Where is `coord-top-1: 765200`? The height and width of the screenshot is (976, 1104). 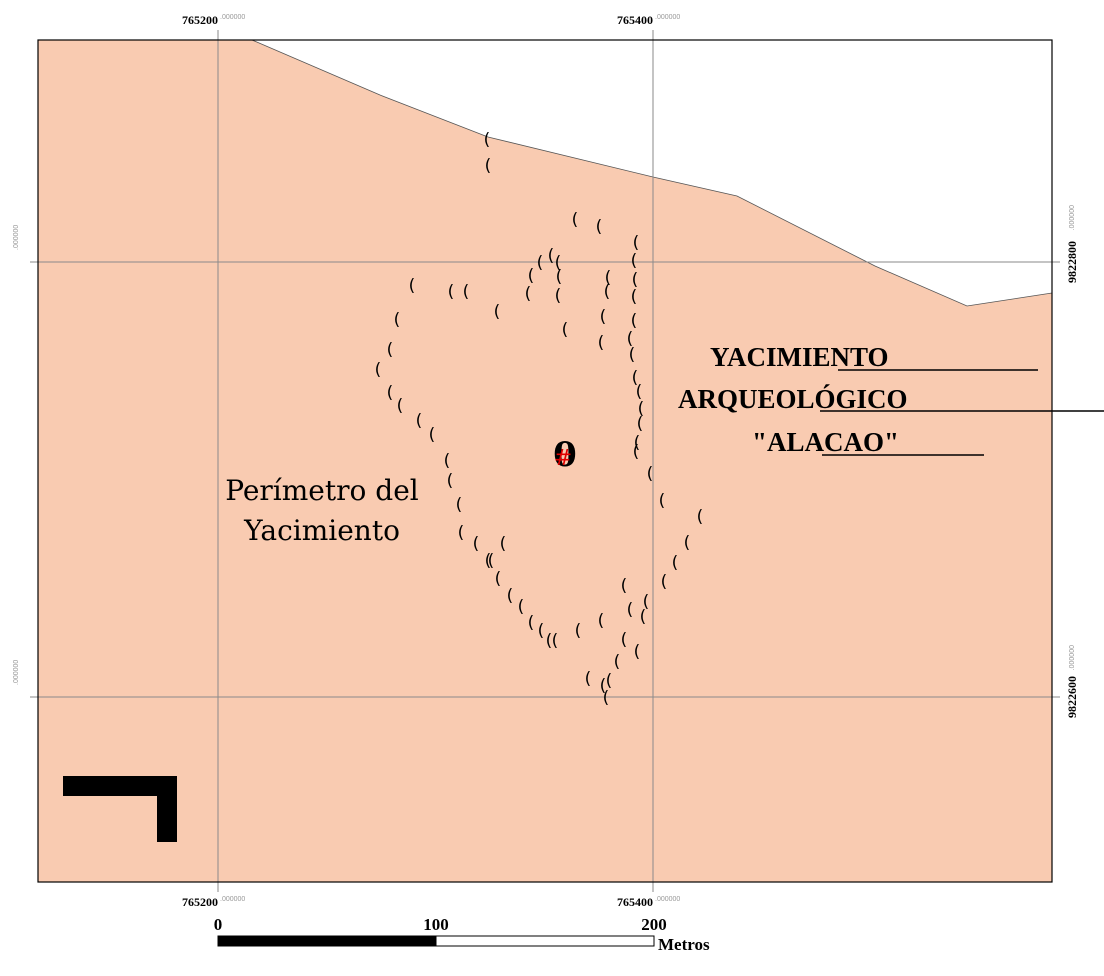 coord-top-1: 765200 is located at coordinates (200, 20).